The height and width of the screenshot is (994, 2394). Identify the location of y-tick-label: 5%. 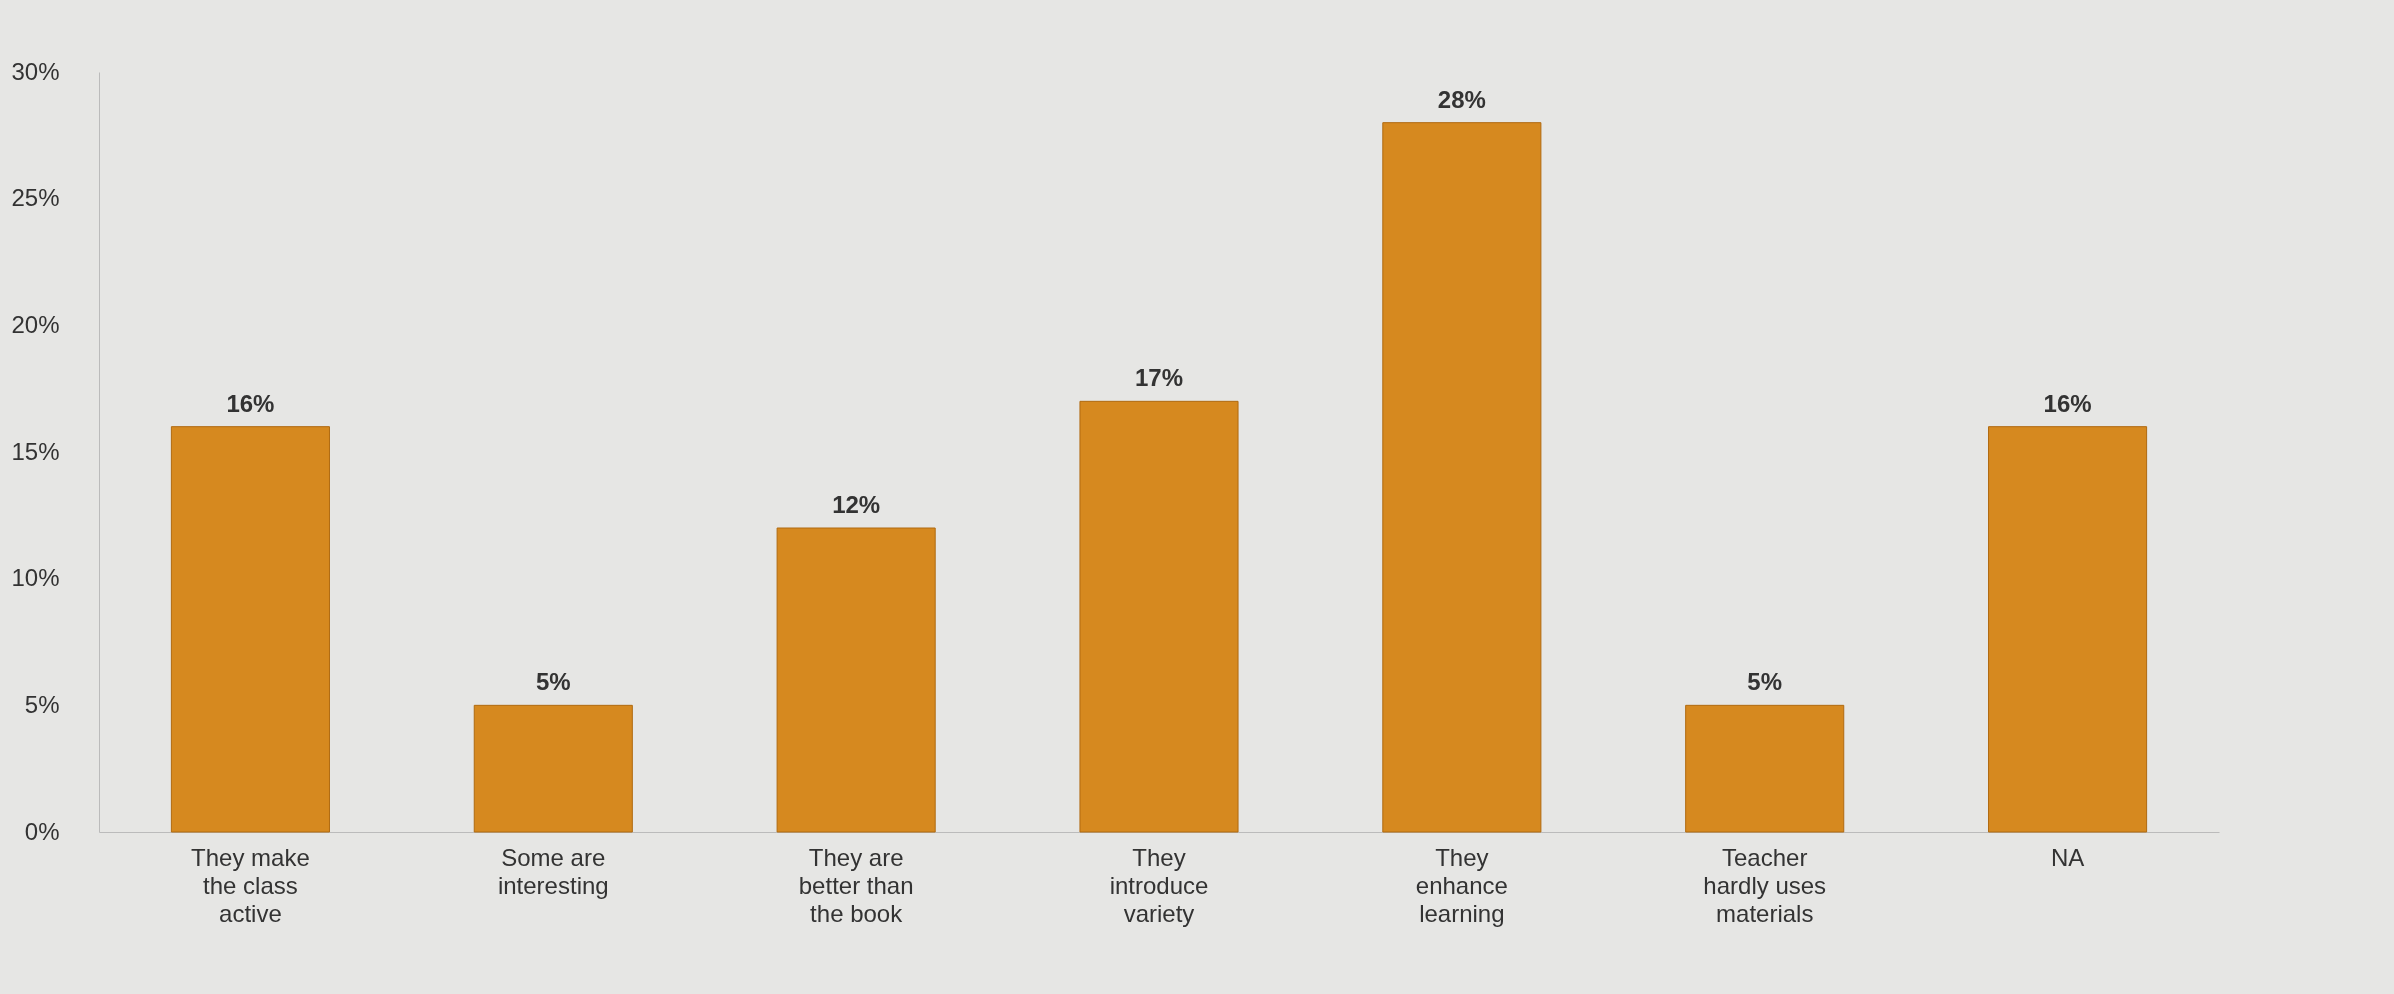
(42, 704).